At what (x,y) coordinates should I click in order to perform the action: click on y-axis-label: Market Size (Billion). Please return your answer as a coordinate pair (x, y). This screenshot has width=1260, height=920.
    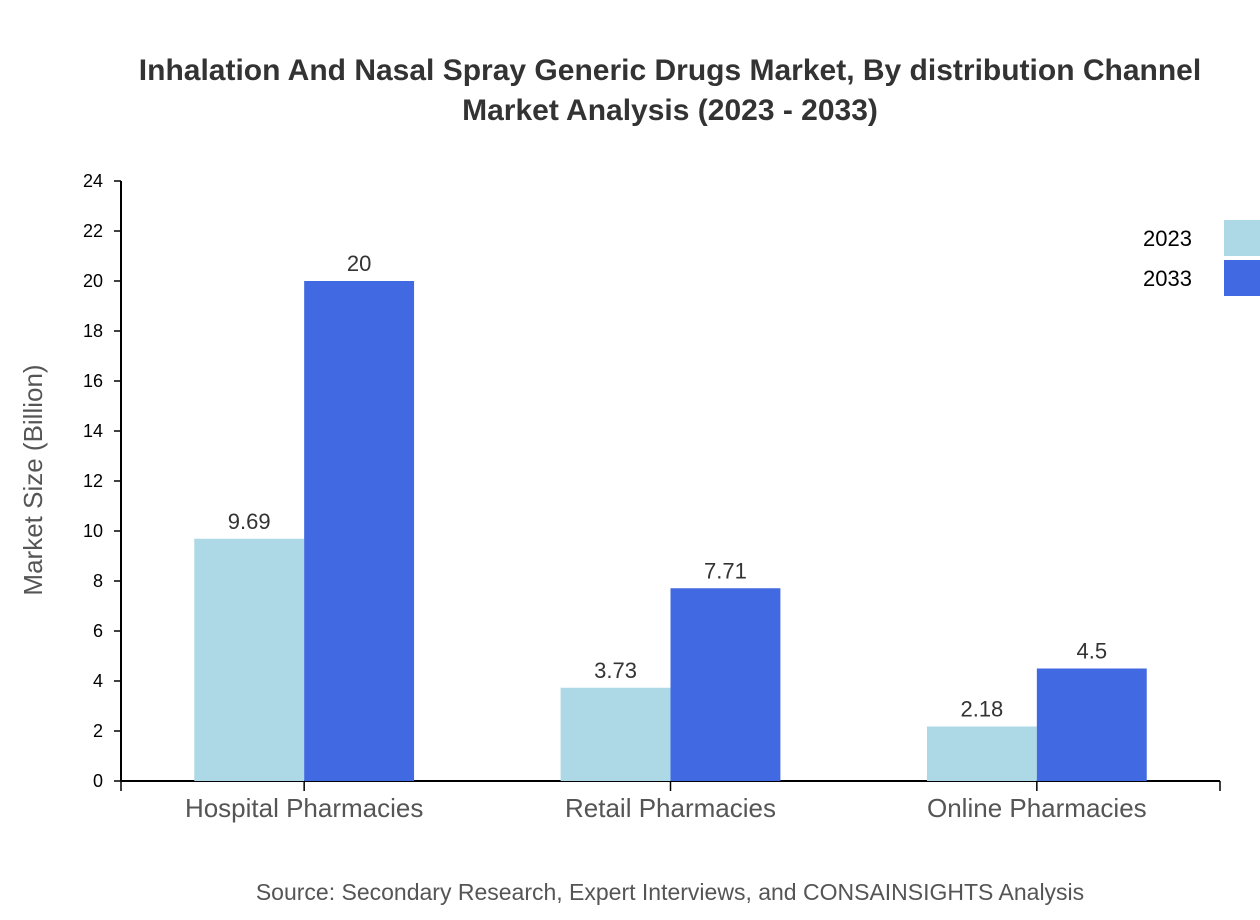
    Looking at the image, I should click on (33, 479).